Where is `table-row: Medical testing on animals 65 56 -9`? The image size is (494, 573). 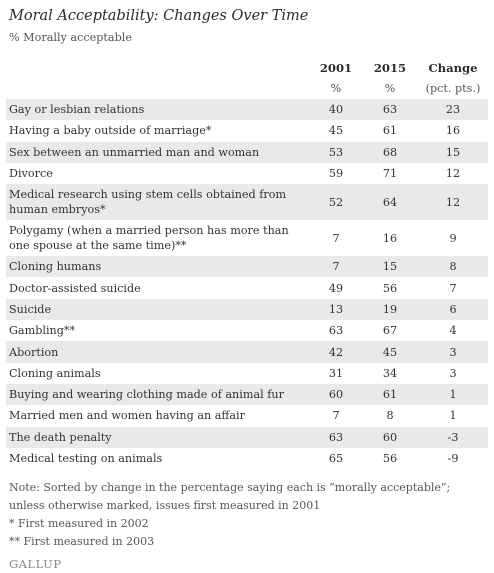
table-row: Medical testing on animals 65 56 -9 is located at coordinates (247, 458).